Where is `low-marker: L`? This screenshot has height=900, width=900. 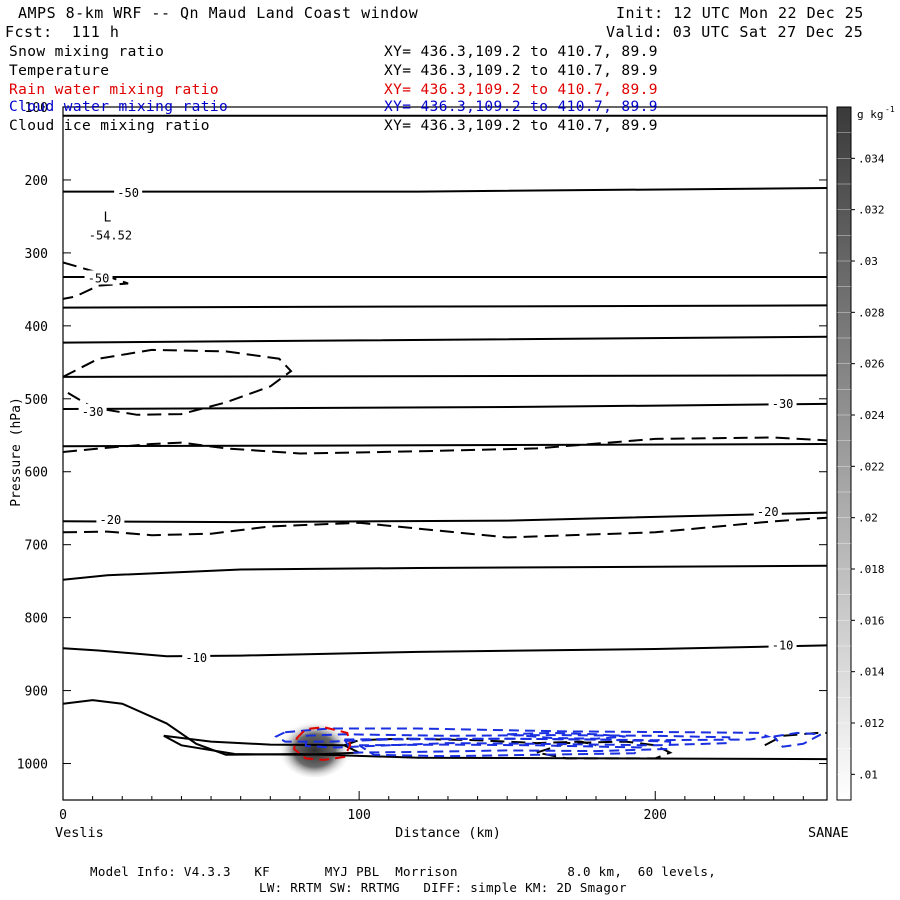
low-marker: L is located at coordinates (108, 217).